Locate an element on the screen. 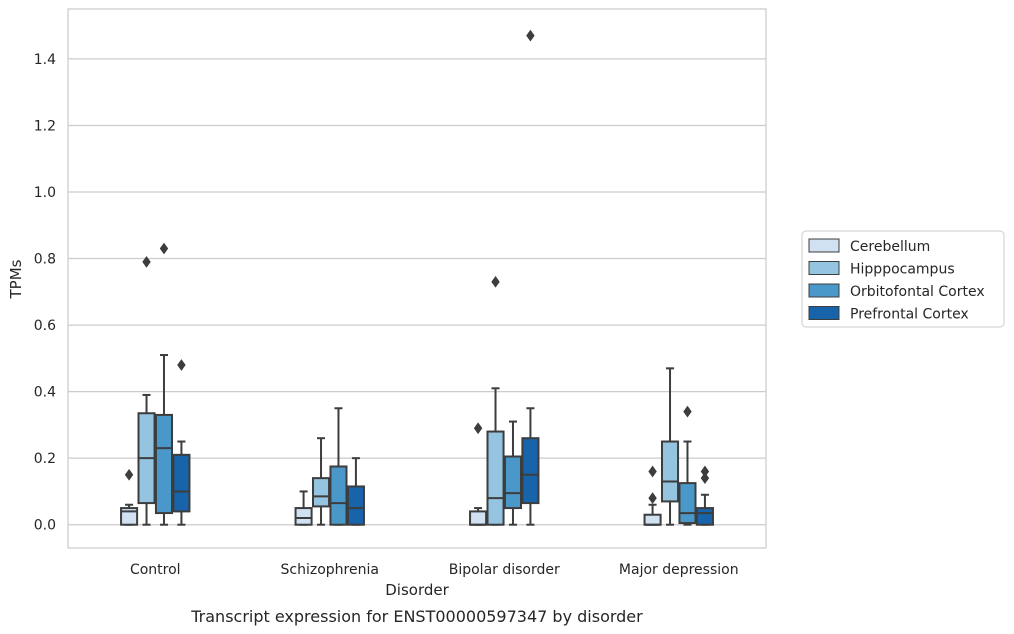 The width and height of the screenshot is (1014, 634). y-tick-label: 0.0 is located at coordinates (45, 526).